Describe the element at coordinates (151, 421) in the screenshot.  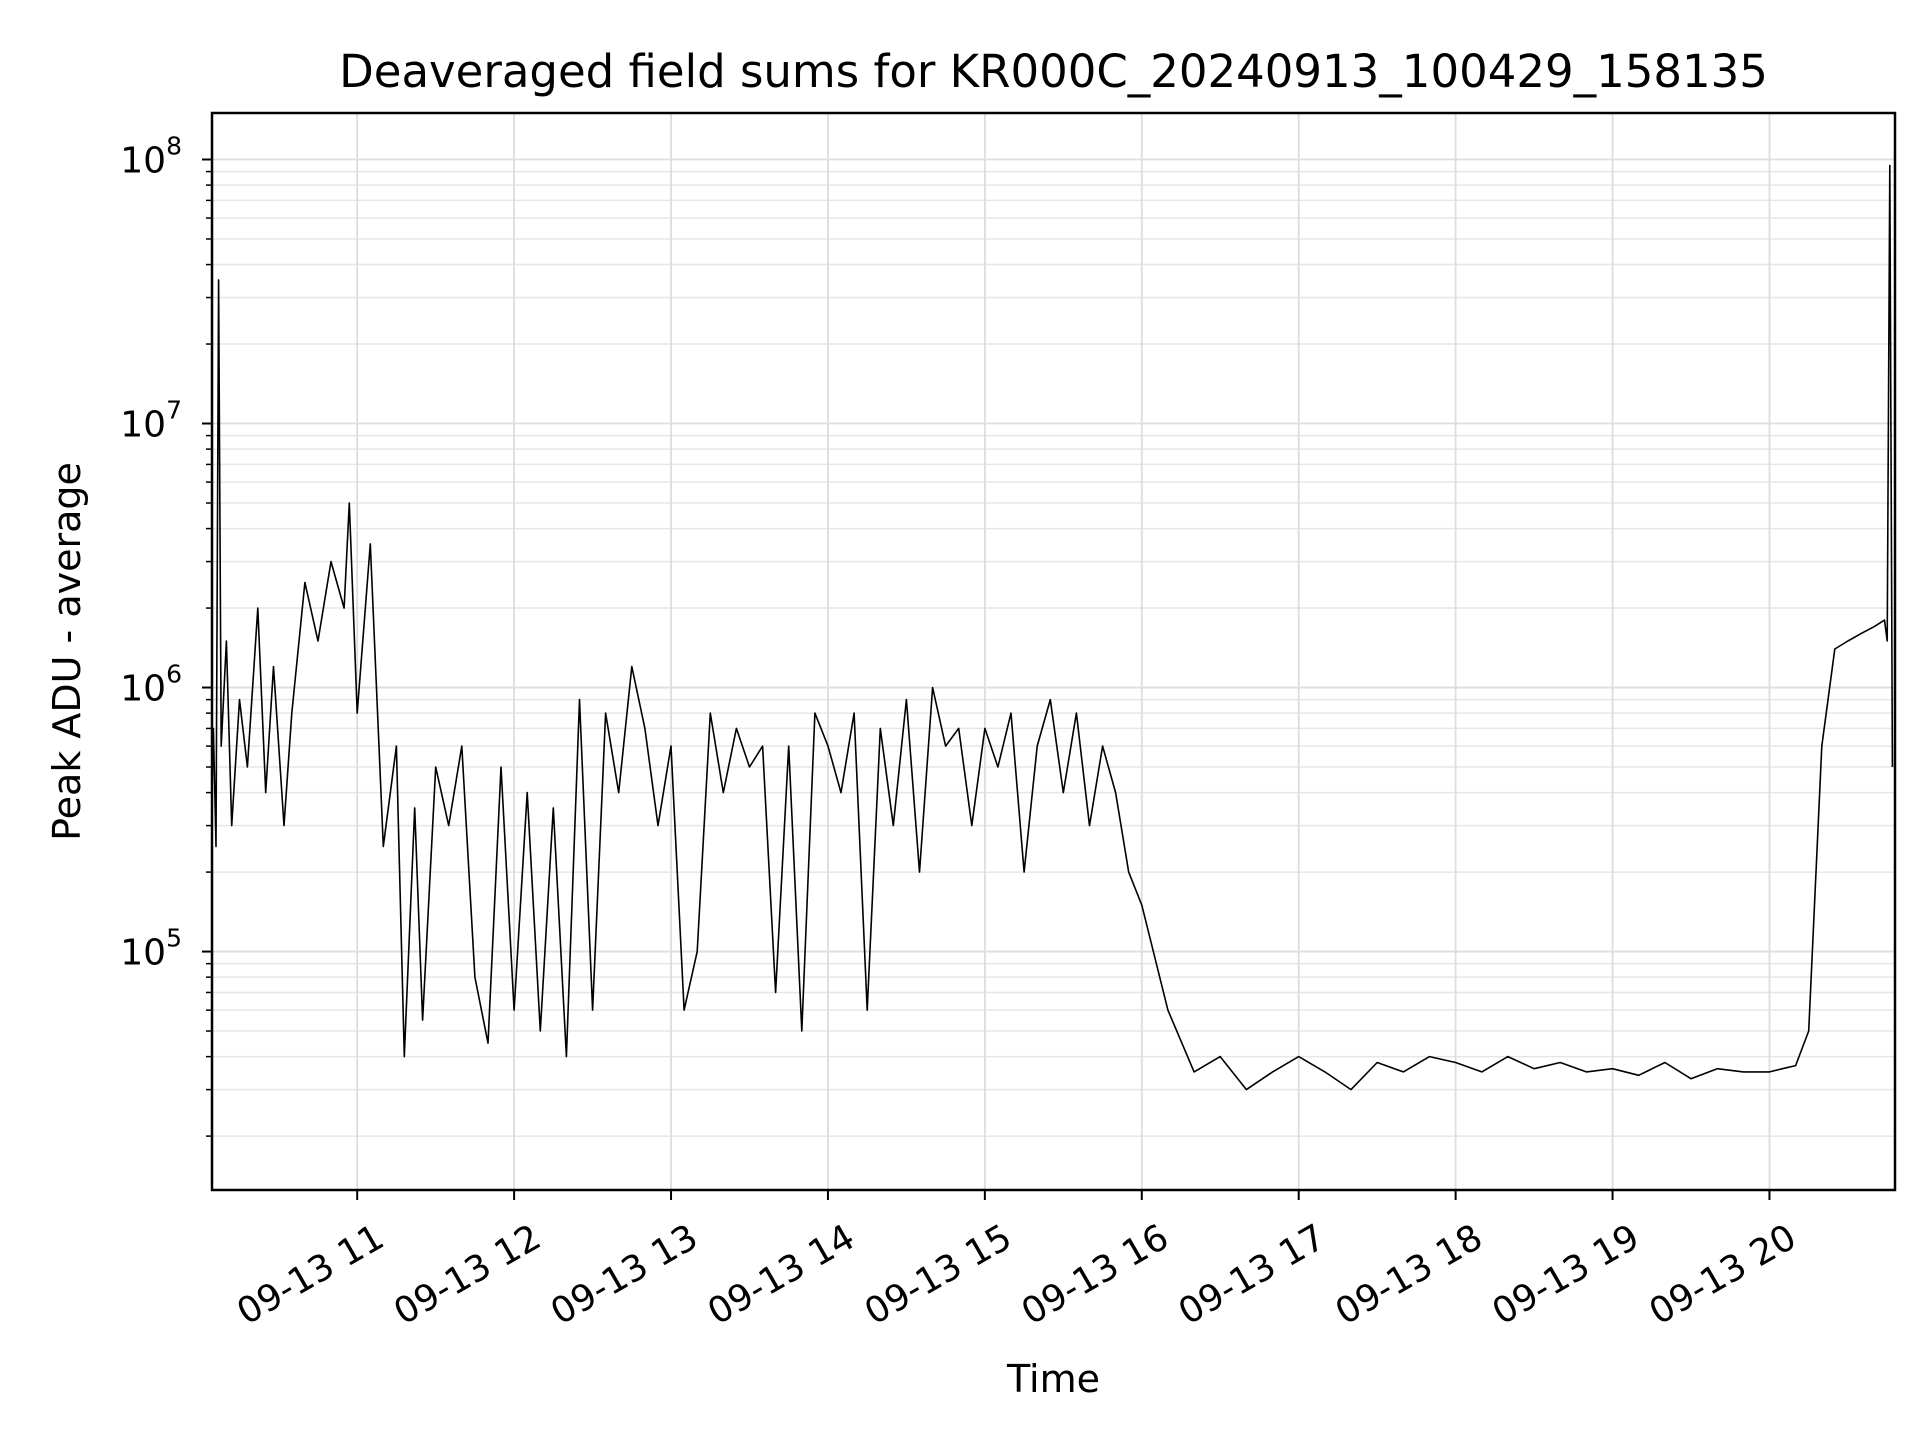
I see `y-tick-label: 10⁷` at that location.